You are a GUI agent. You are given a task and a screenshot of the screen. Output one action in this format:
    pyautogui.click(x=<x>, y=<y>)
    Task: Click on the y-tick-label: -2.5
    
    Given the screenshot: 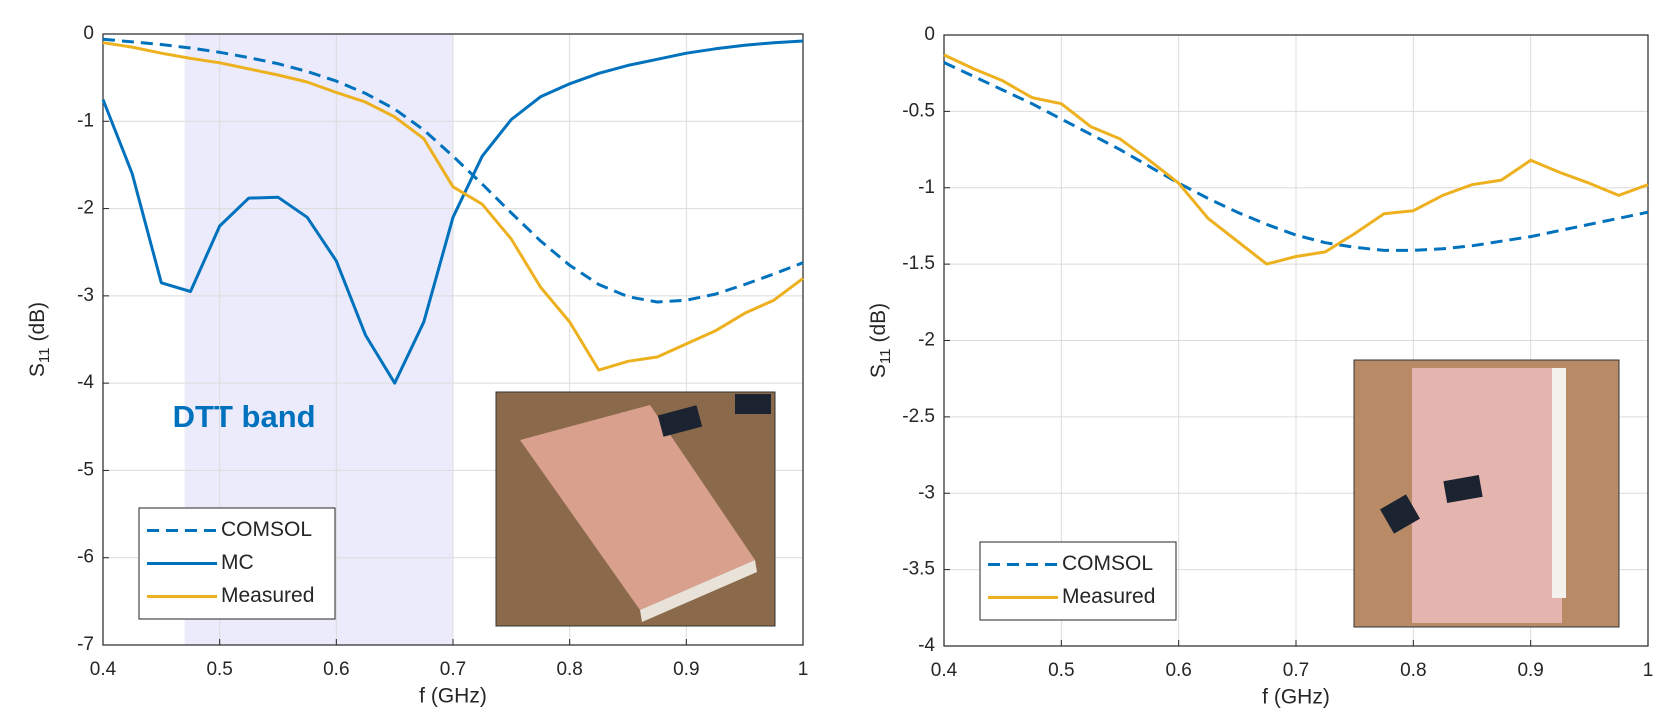 What is the action you would take?
    pyautogui.click(x=918, y=416)
    